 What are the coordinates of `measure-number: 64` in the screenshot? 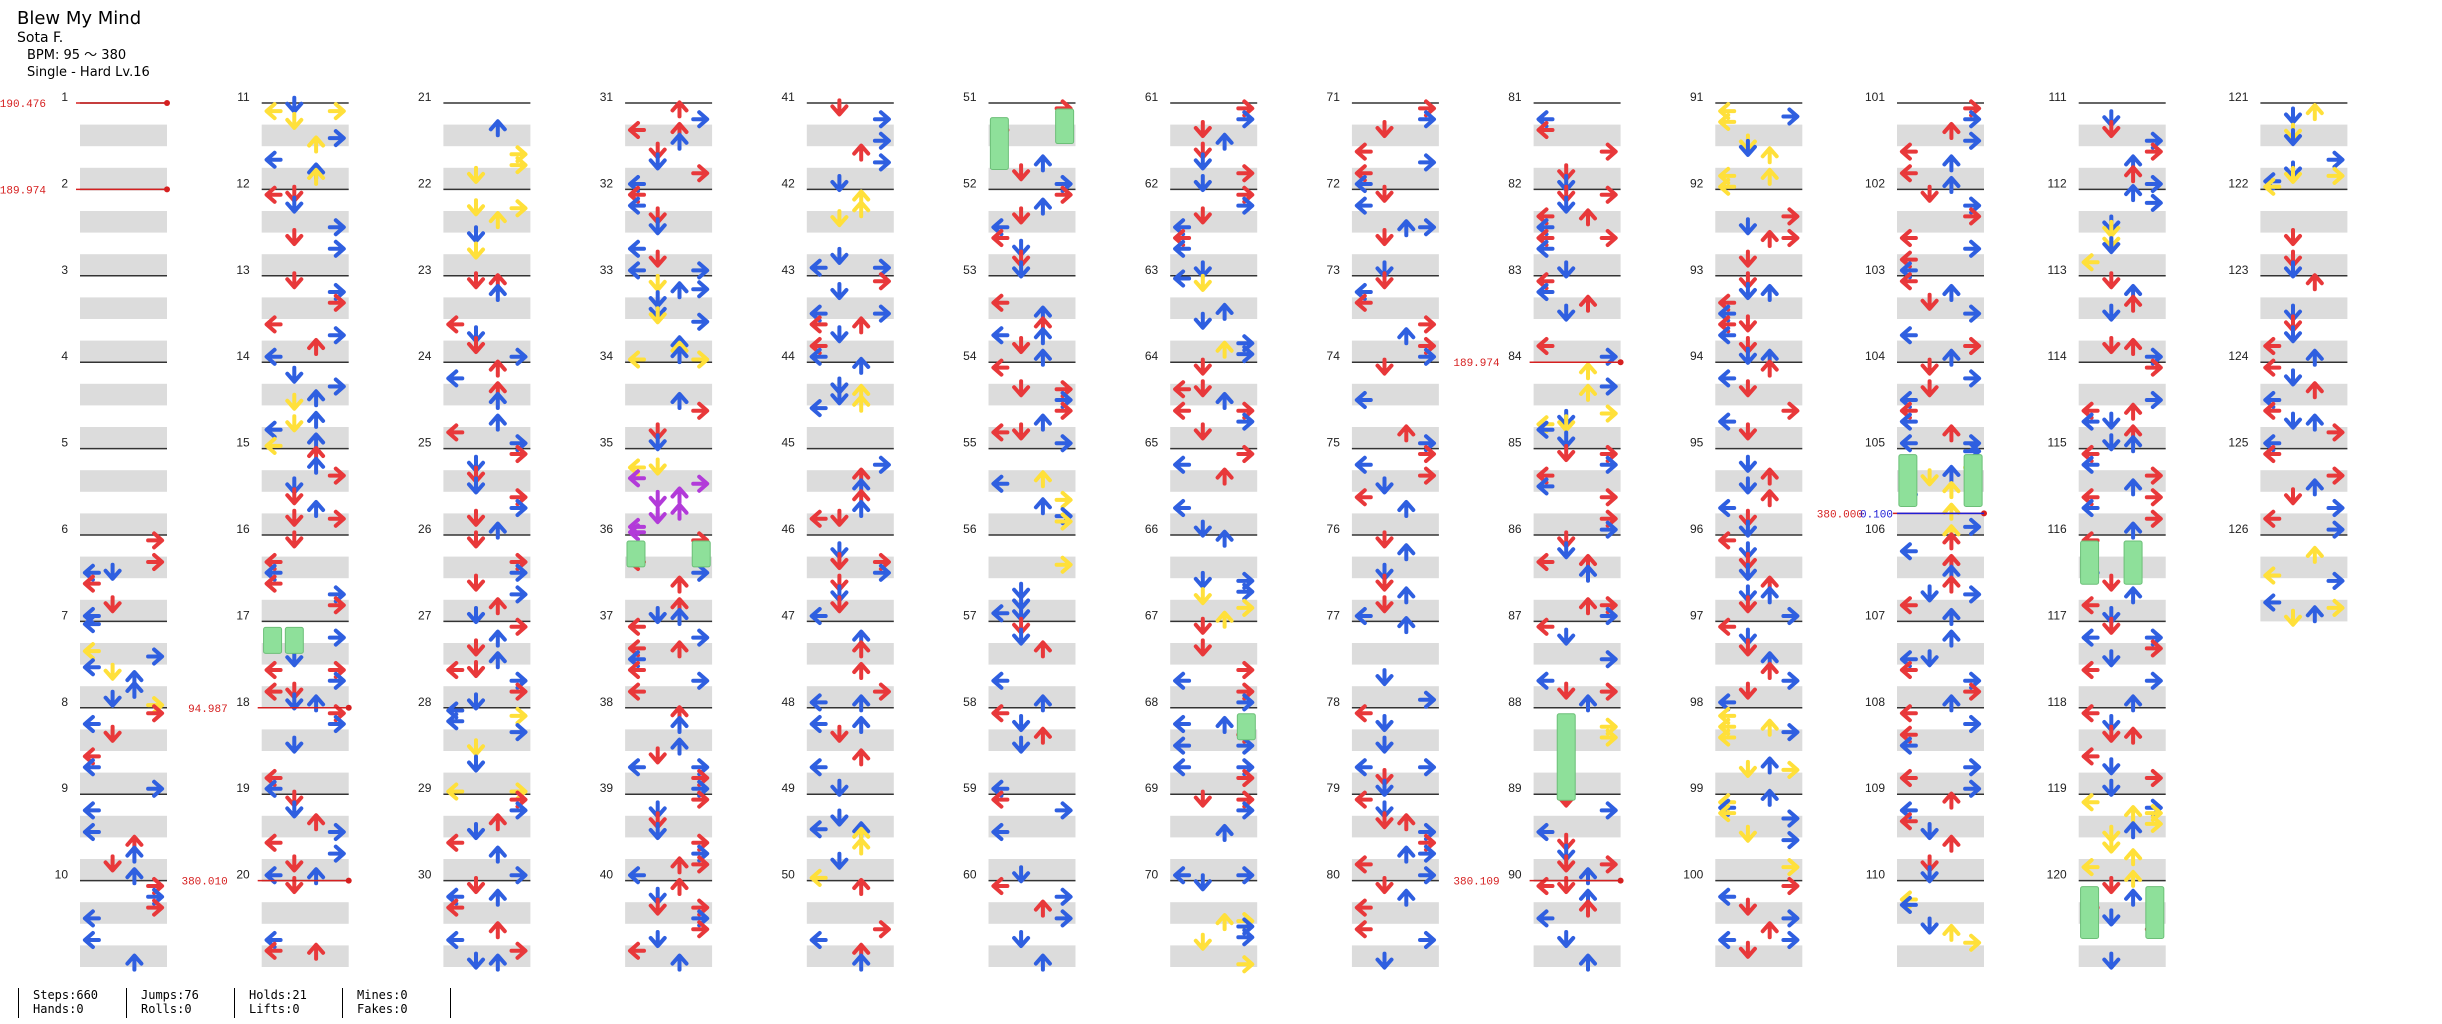 It's located at (1152, 356).